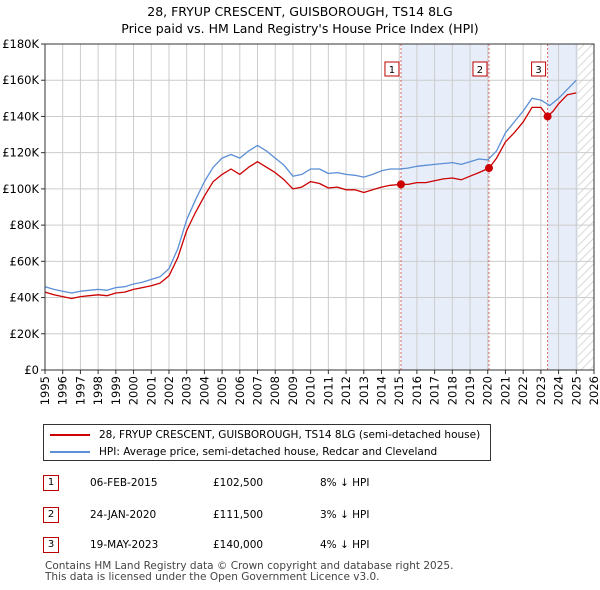  What do you see at coordinates (300, 483) in the screenshot?
I see `sale-row: 1 06-FEB-2015 £102,500 8% ↓ HPI` at bounding box center [300, 483].